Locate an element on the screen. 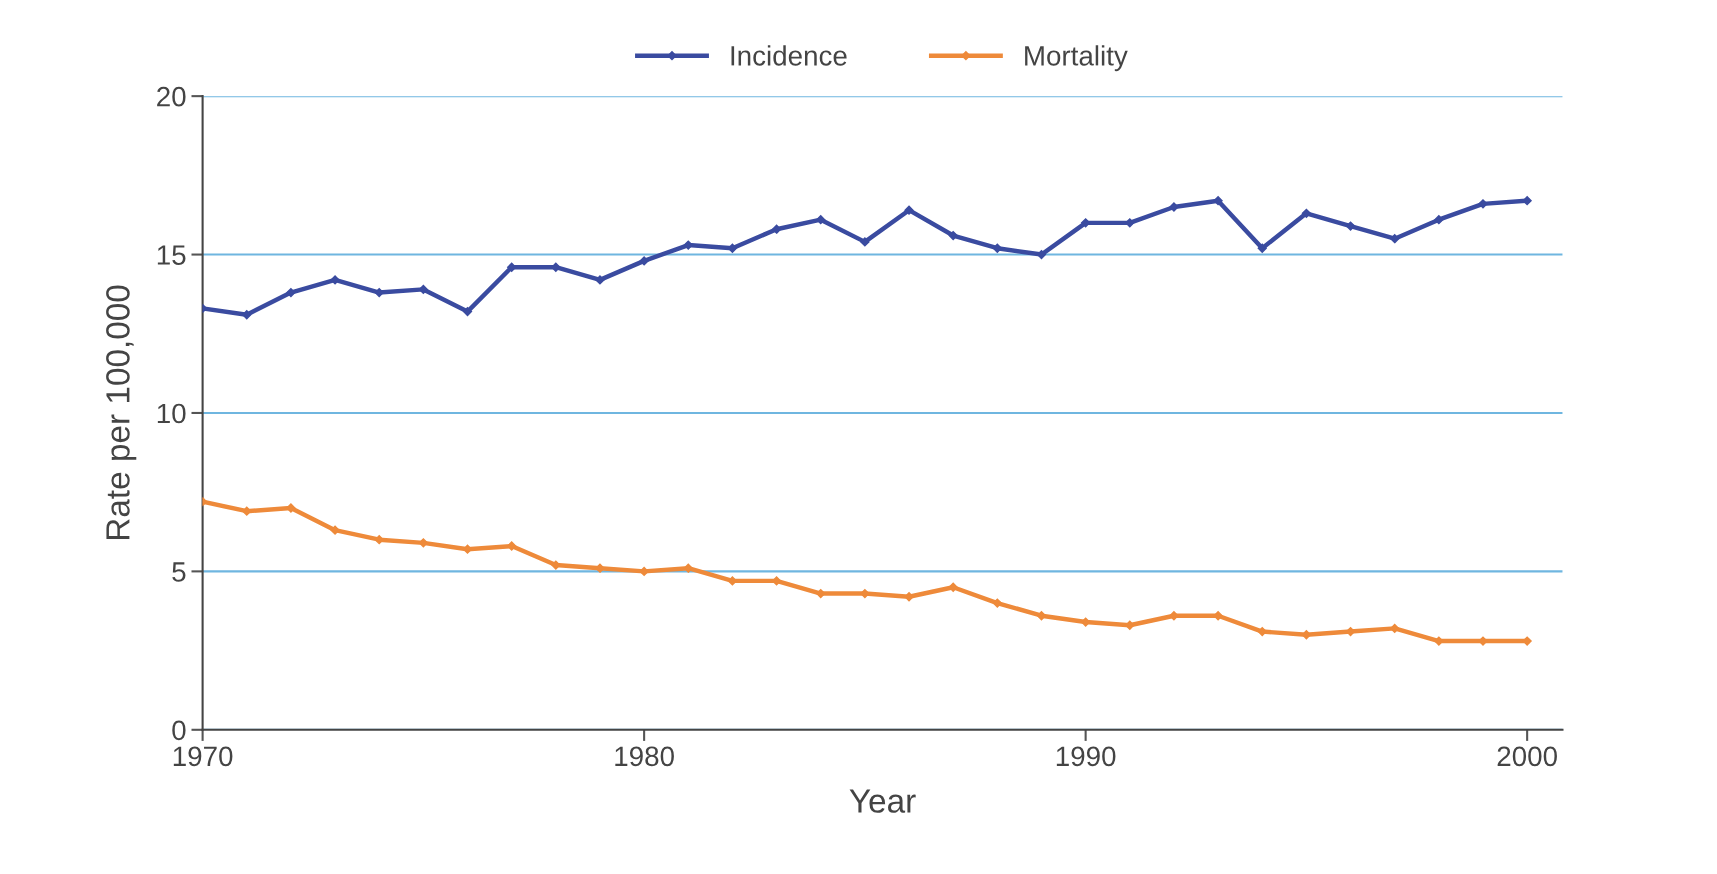 The image size is (1717, 874). y-tick-label: 5 is located at coordinates (179, 572).